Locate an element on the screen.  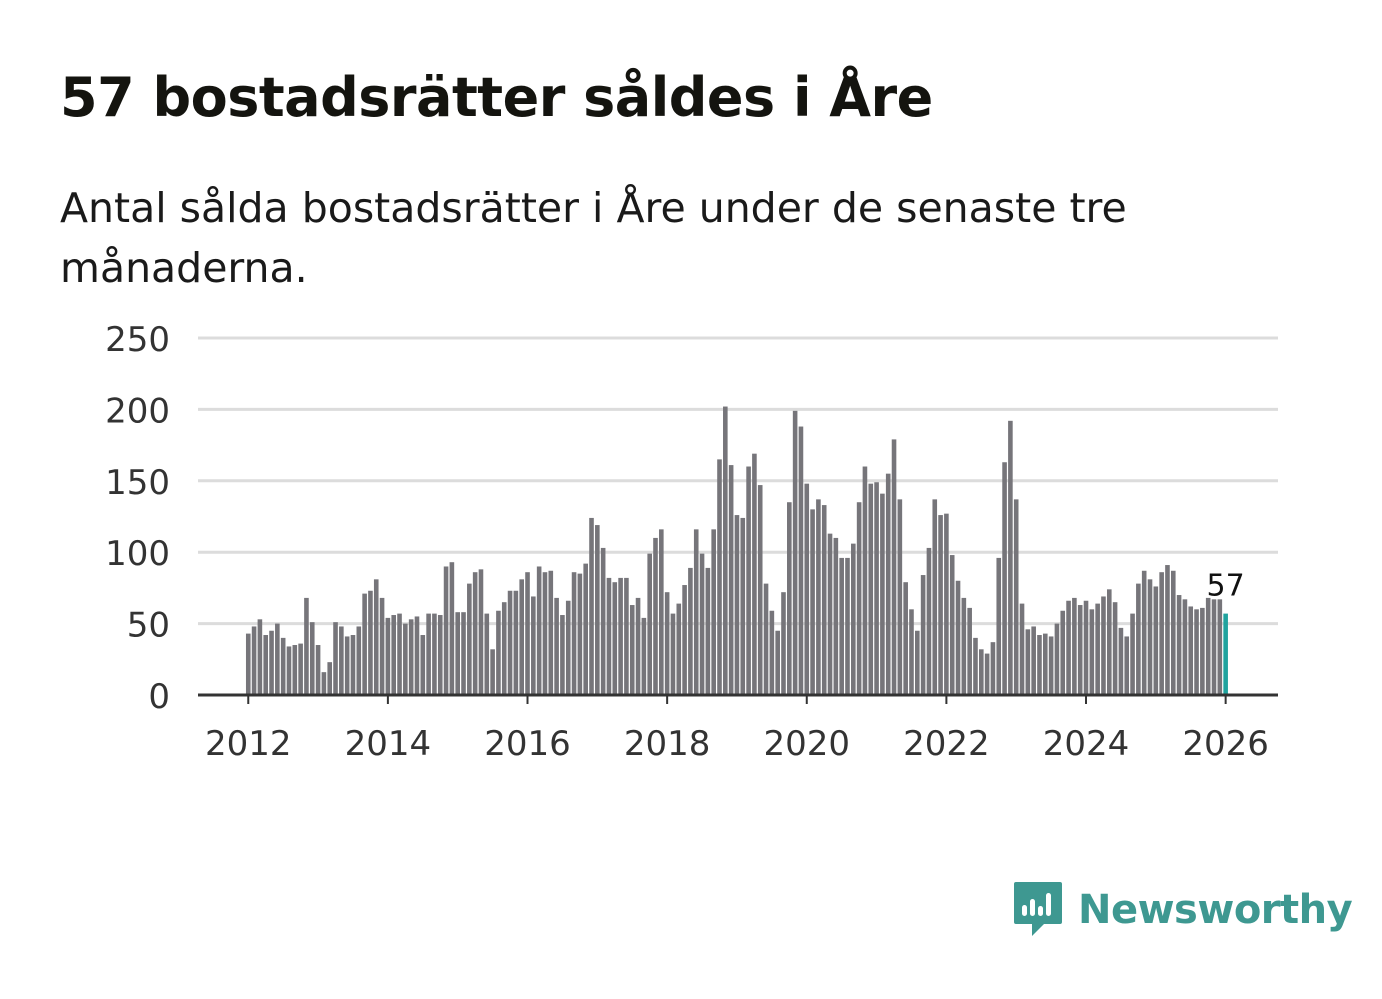
x-tick-label: 2012 is located at coordinates (248, 744).